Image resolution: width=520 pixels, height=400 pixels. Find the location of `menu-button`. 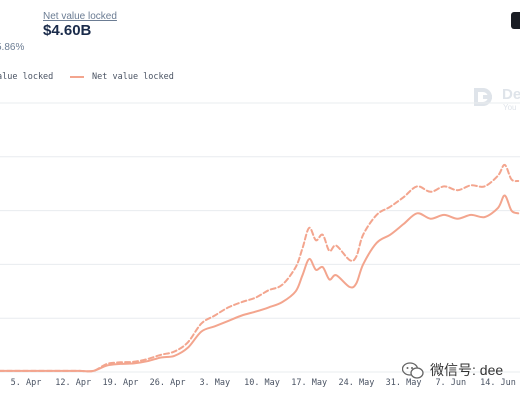

menu-button is located at coordinates (515, 20).